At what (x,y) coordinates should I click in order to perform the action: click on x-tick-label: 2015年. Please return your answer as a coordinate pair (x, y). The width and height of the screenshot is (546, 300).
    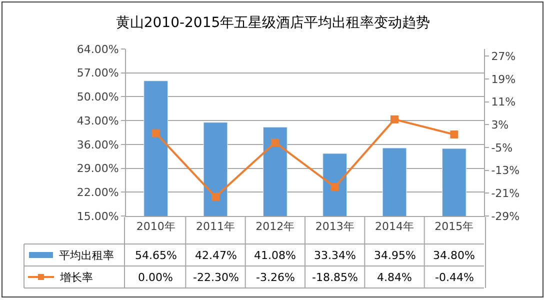
    Looking at the image, I should click on (454, 227).